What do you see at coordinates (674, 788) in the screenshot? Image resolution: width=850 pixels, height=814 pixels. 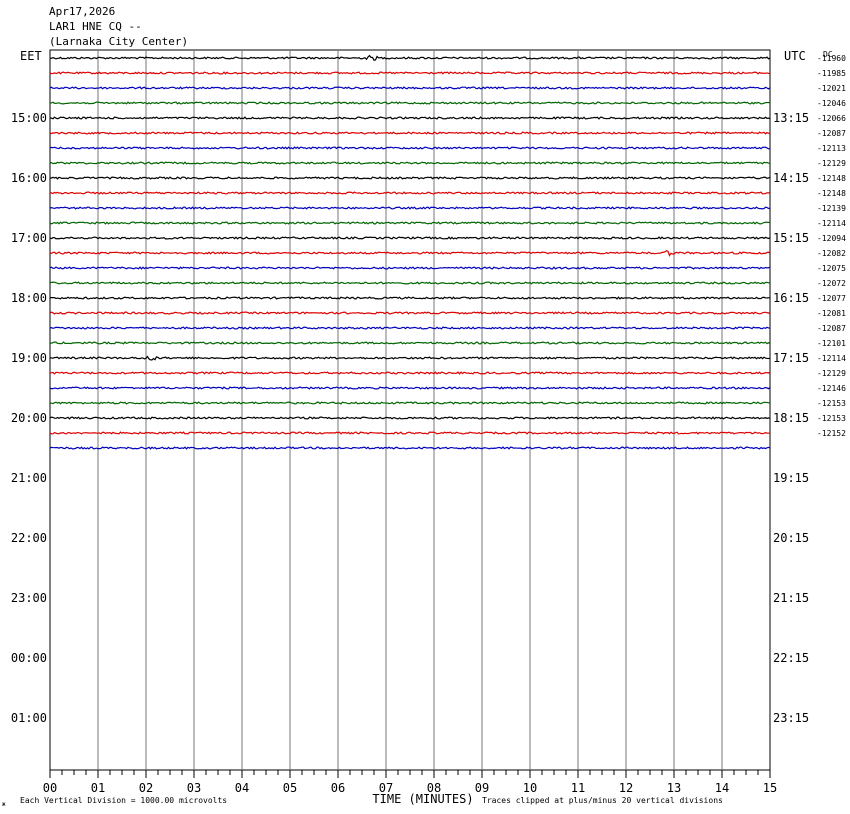 I see `x-tick-label: 13` at bounding box center [674, 788].